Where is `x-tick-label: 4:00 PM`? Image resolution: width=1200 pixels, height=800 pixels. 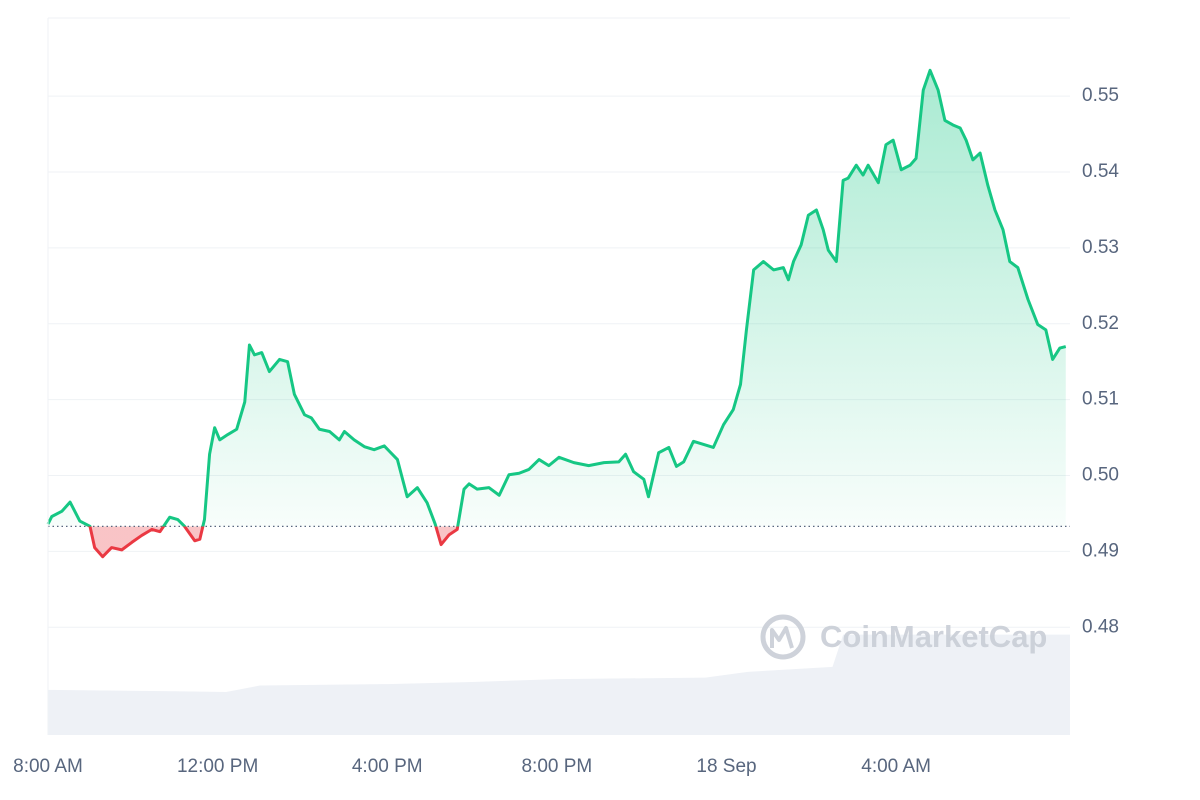 x-tick-label: 4:00 PM is located at coordinates (387, 766).